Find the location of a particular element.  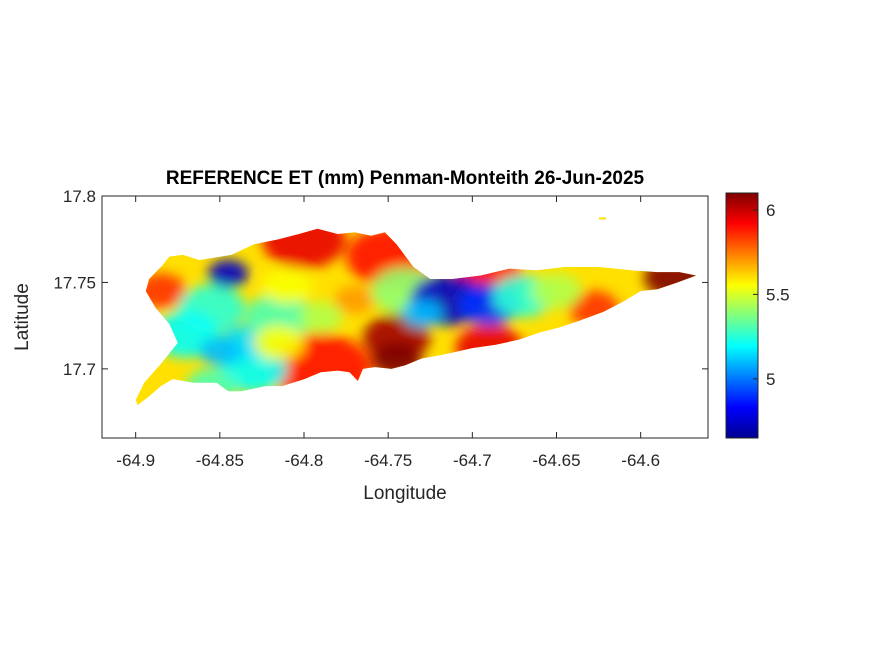

x-tick-label: -64.7 is located at coordinates (472, 460).